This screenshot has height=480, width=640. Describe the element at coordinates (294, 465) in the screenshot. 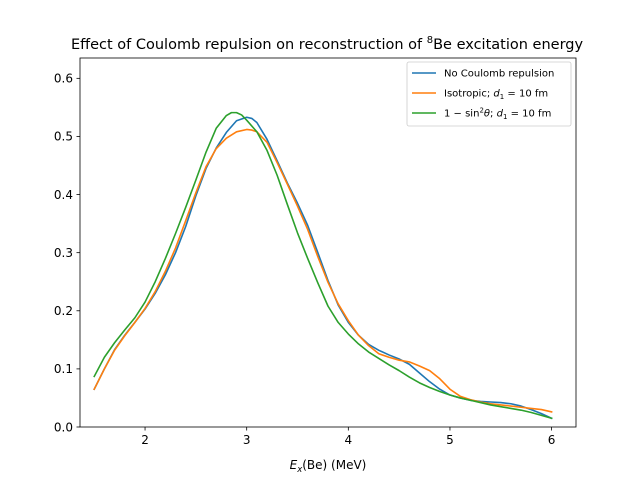

I see `x-axis-label-variable: E` at that location.